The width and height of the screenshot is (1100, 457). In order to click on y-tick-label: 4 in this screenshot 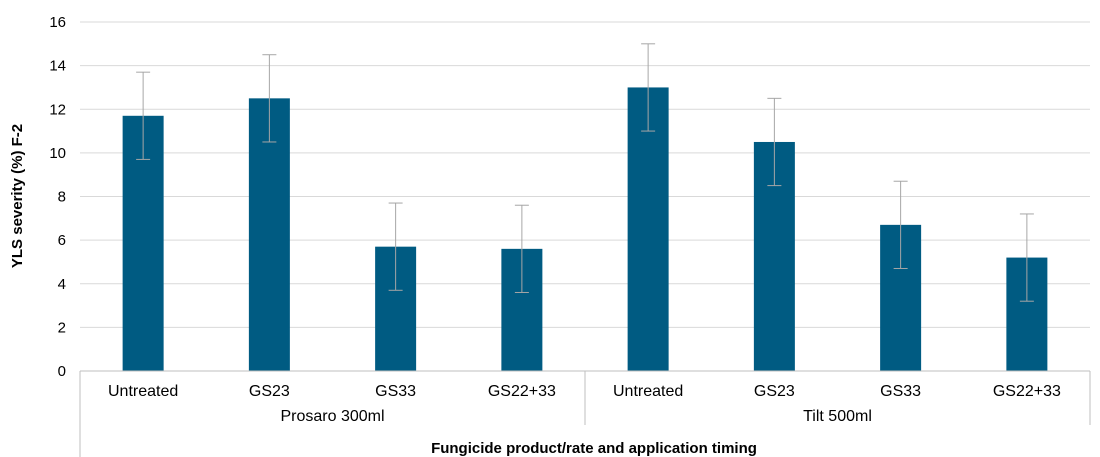, I will do `click(62, 284)`.